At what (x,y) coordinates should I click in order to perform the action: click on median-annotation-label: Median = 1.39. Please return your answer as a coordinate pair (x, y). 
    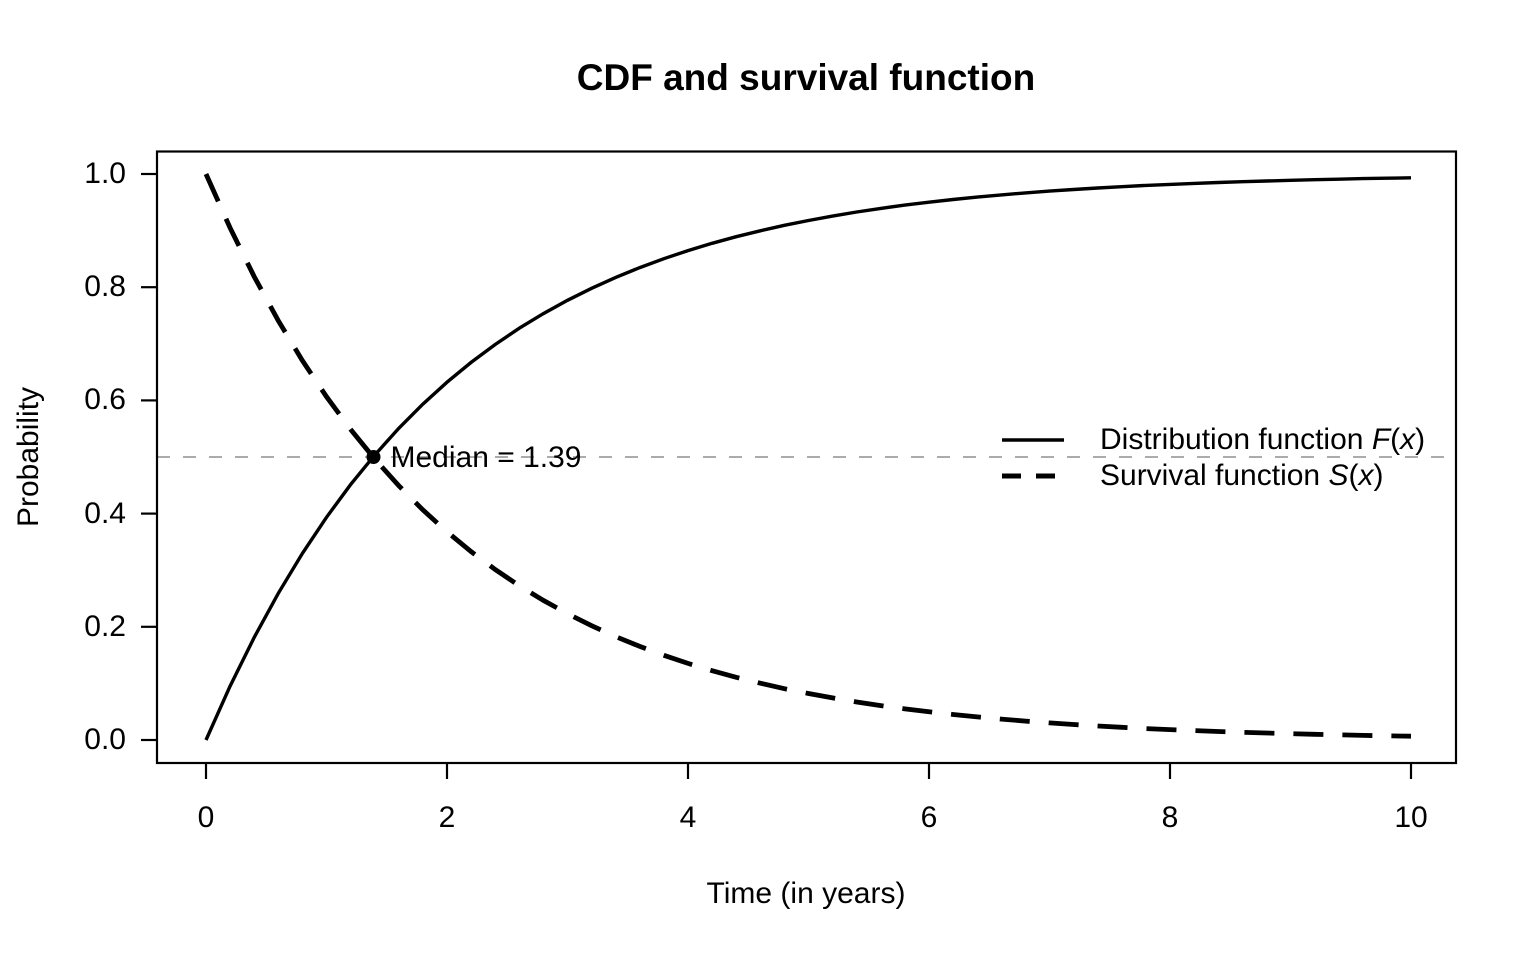
    Looking at the image, I should click on (486, 457).